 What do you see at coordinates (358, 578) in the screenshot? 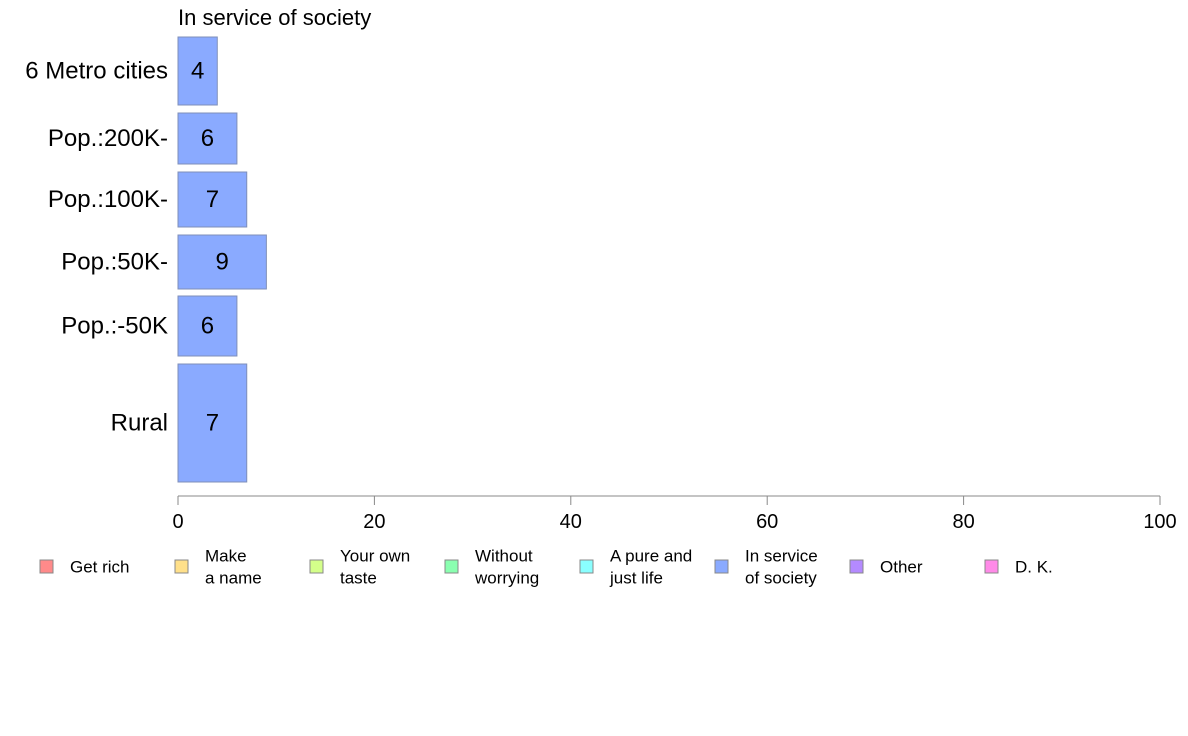
I see `legend-label: taste` at bounding box center [358, 578].